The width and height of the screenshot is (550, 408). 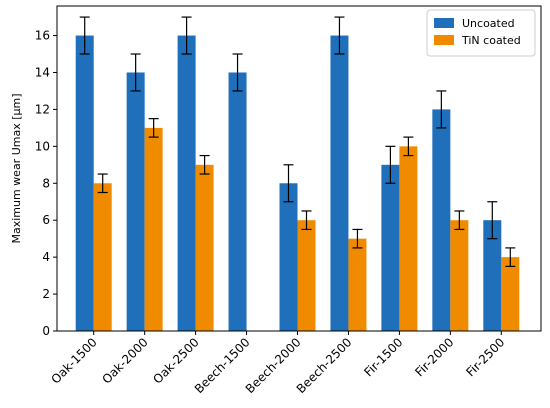 What do you see at coordinates (459, 275) in the screenshot?
I see `bar-tin-coated-fir-2000` at bounding box center [459, 275].